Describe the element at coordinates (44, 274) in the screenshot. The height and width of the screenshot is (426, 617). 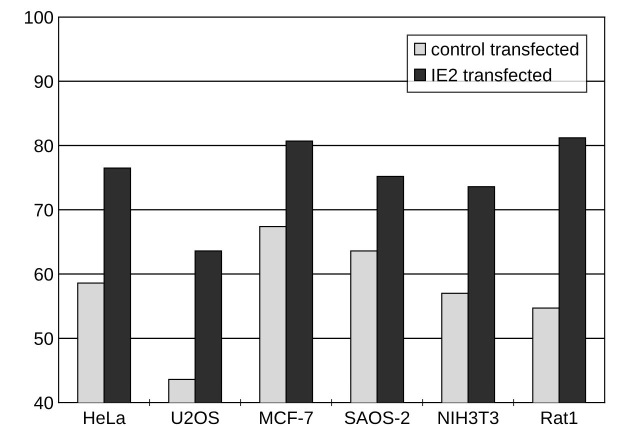
I see `y-tick-label: 60` at that location.